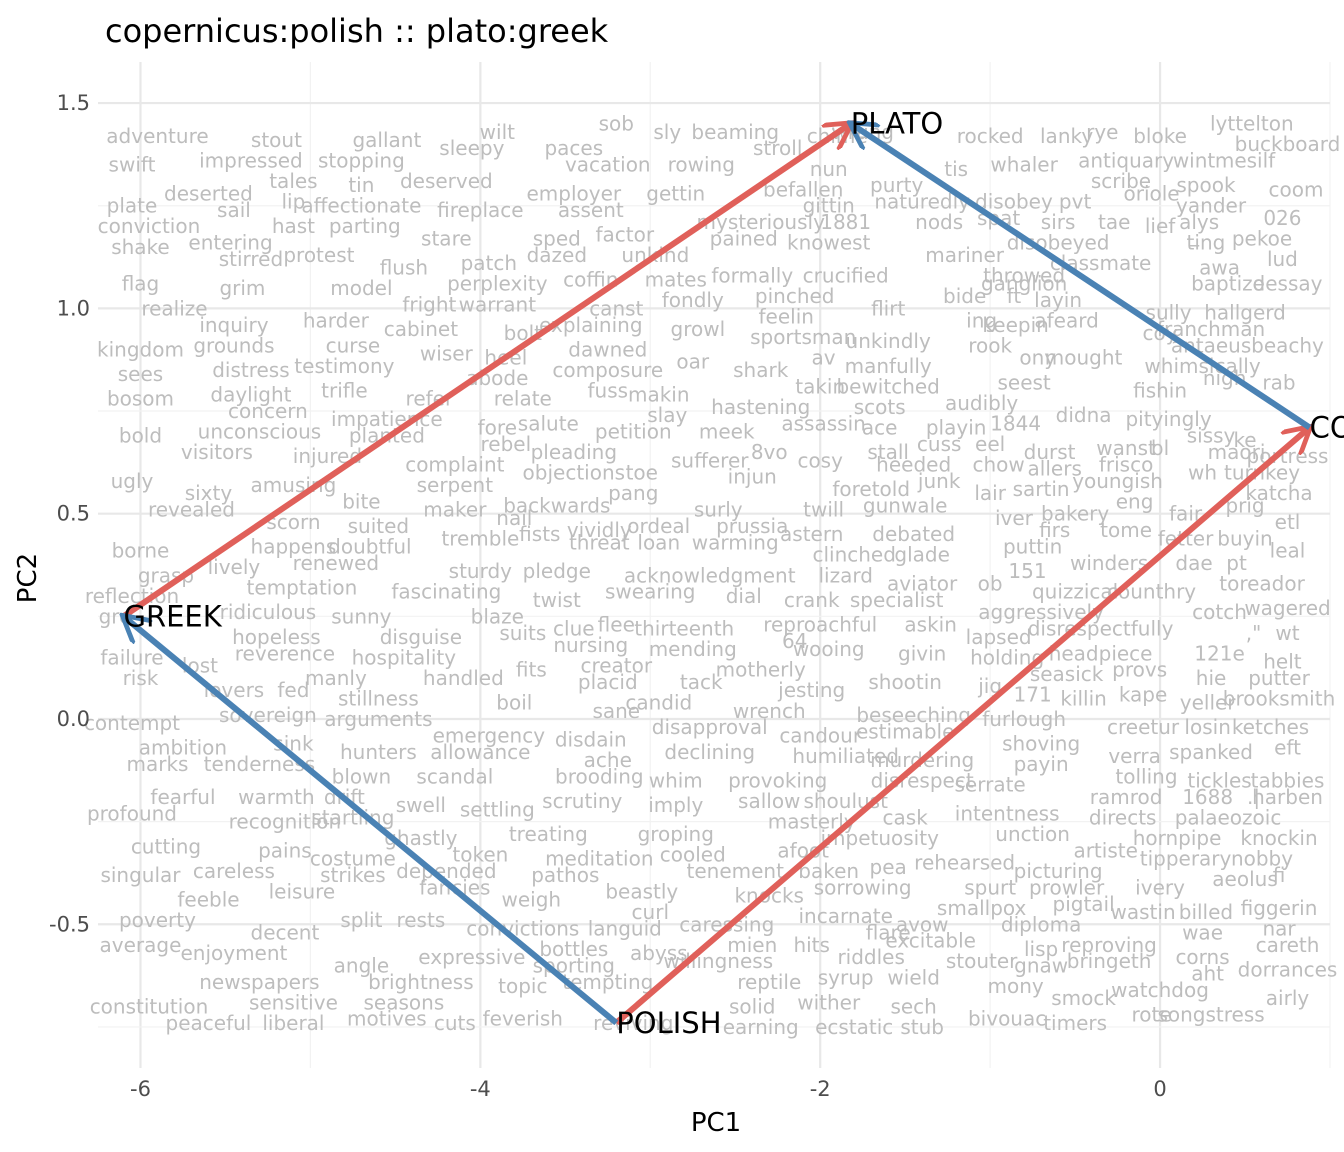 This screenshot has height=1152, width=1344. What do you see at coordinates (1041, 489) in the screenshot?
I see `background-word: sartin` at bounding box center [1041, 489].